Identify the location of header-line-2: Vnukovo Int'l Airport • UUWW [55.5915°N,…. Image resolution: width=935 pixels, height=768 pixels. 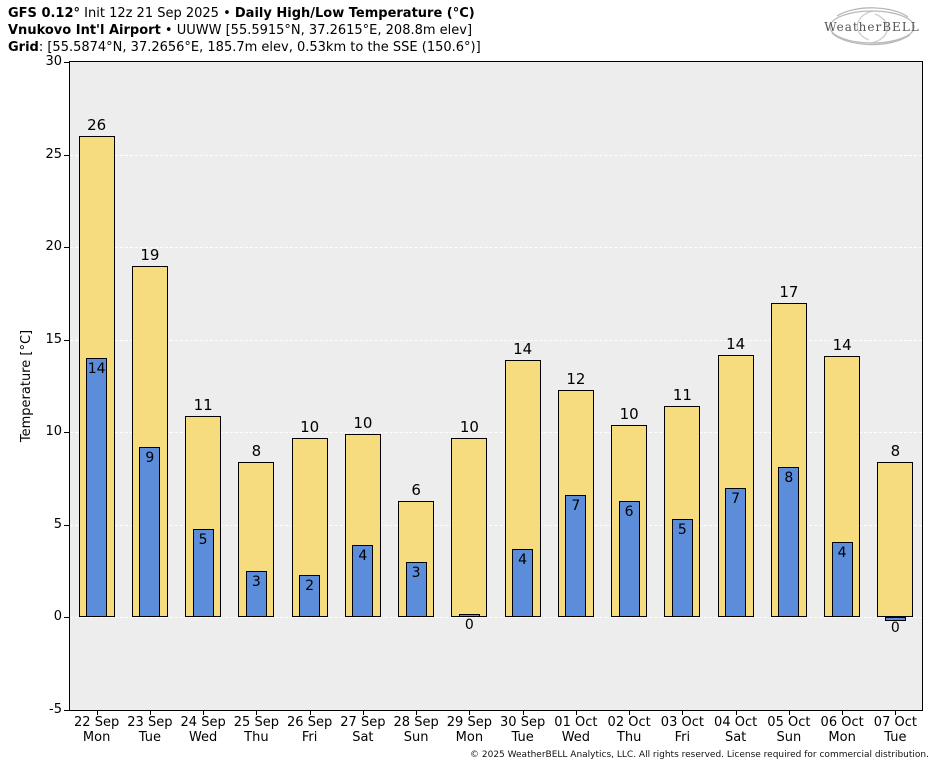
(244, 30).